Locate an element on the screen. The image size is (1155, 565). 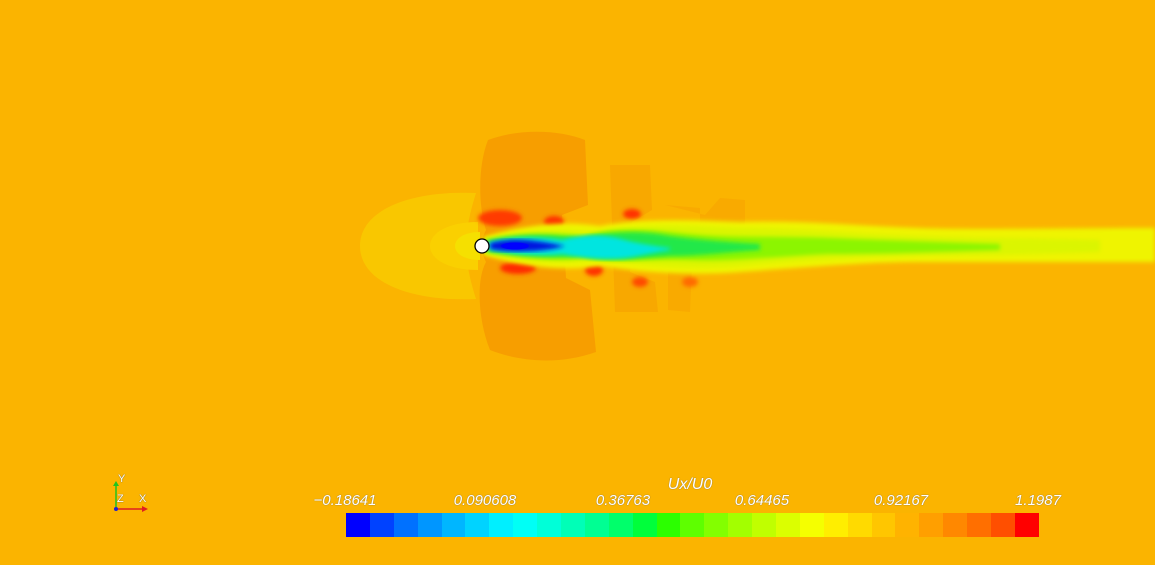
axis-z-label: Z is located at coordinates (120, 499).